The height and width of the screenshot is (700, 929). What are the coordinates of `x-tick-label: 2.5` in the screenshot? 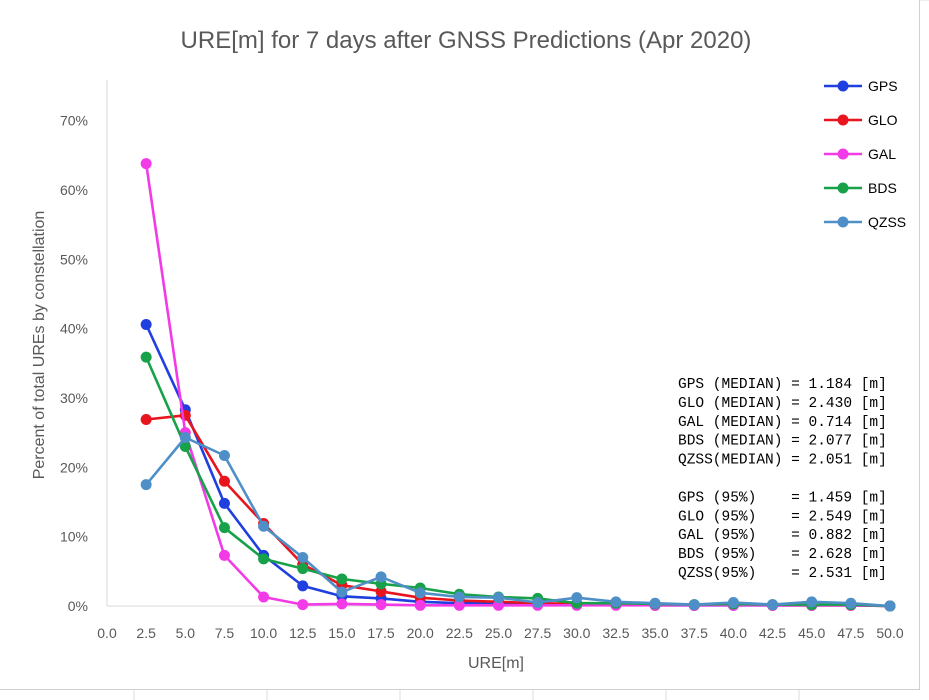 It's located at (146, 633).